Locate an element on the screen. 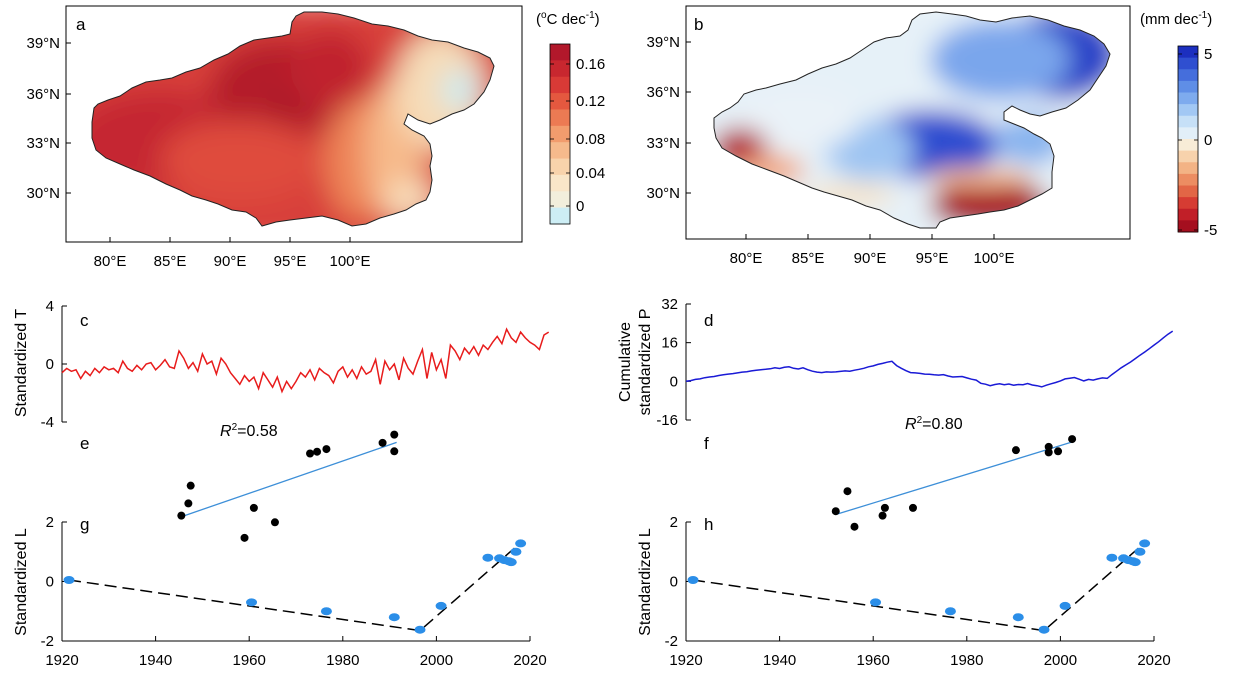  lon-tick-label: 95°E is located at coordinates (290, 261).